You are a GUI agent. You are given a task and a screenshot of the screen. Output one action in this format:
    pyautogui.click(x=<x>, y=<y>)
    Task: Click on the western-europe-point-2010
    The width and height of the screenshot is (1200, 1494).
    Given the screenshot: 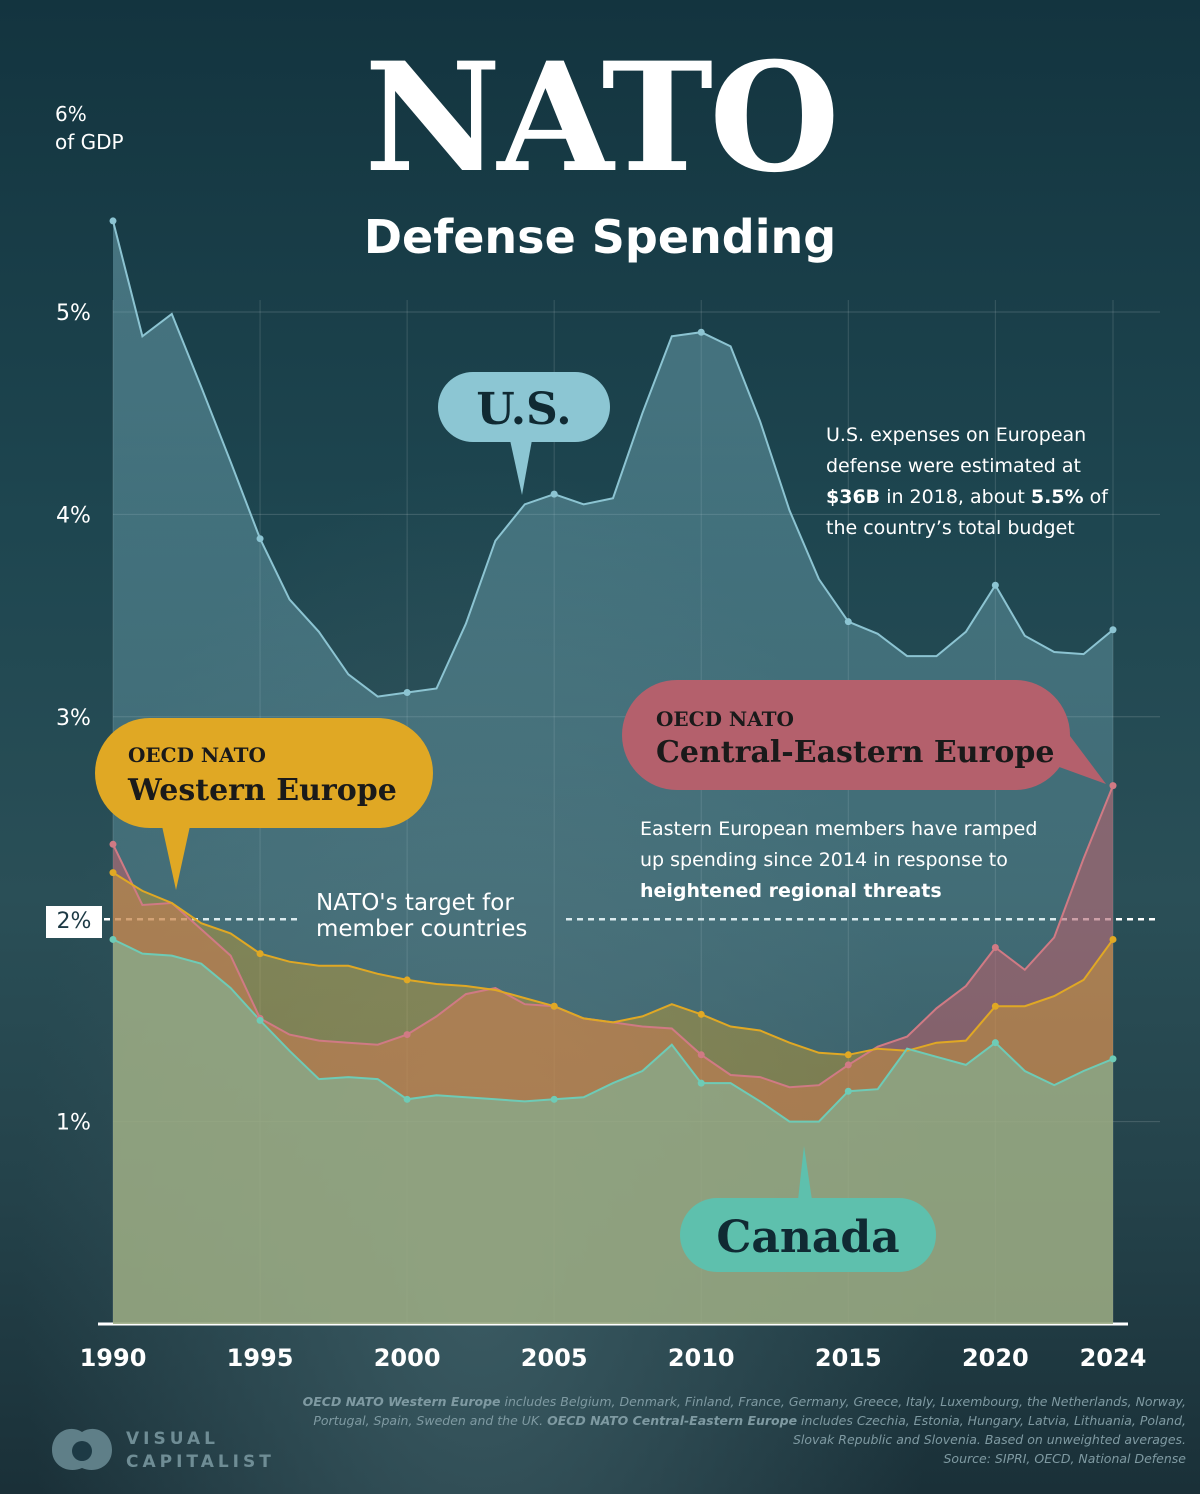 What is the action you would take?
    pyautogui.click(x=701, y=1014)
    